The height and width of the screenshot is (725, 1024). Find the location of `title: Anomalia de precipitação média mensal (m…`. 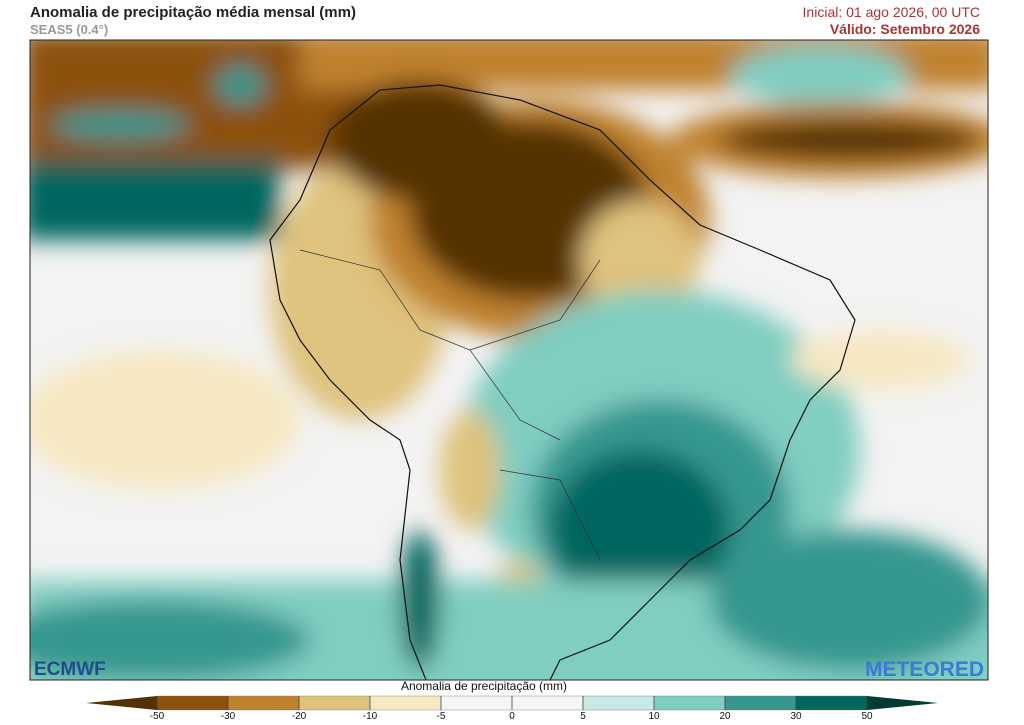

title: Anomalia de precipitação média mensal (m… is located at coordinates (193, 12).